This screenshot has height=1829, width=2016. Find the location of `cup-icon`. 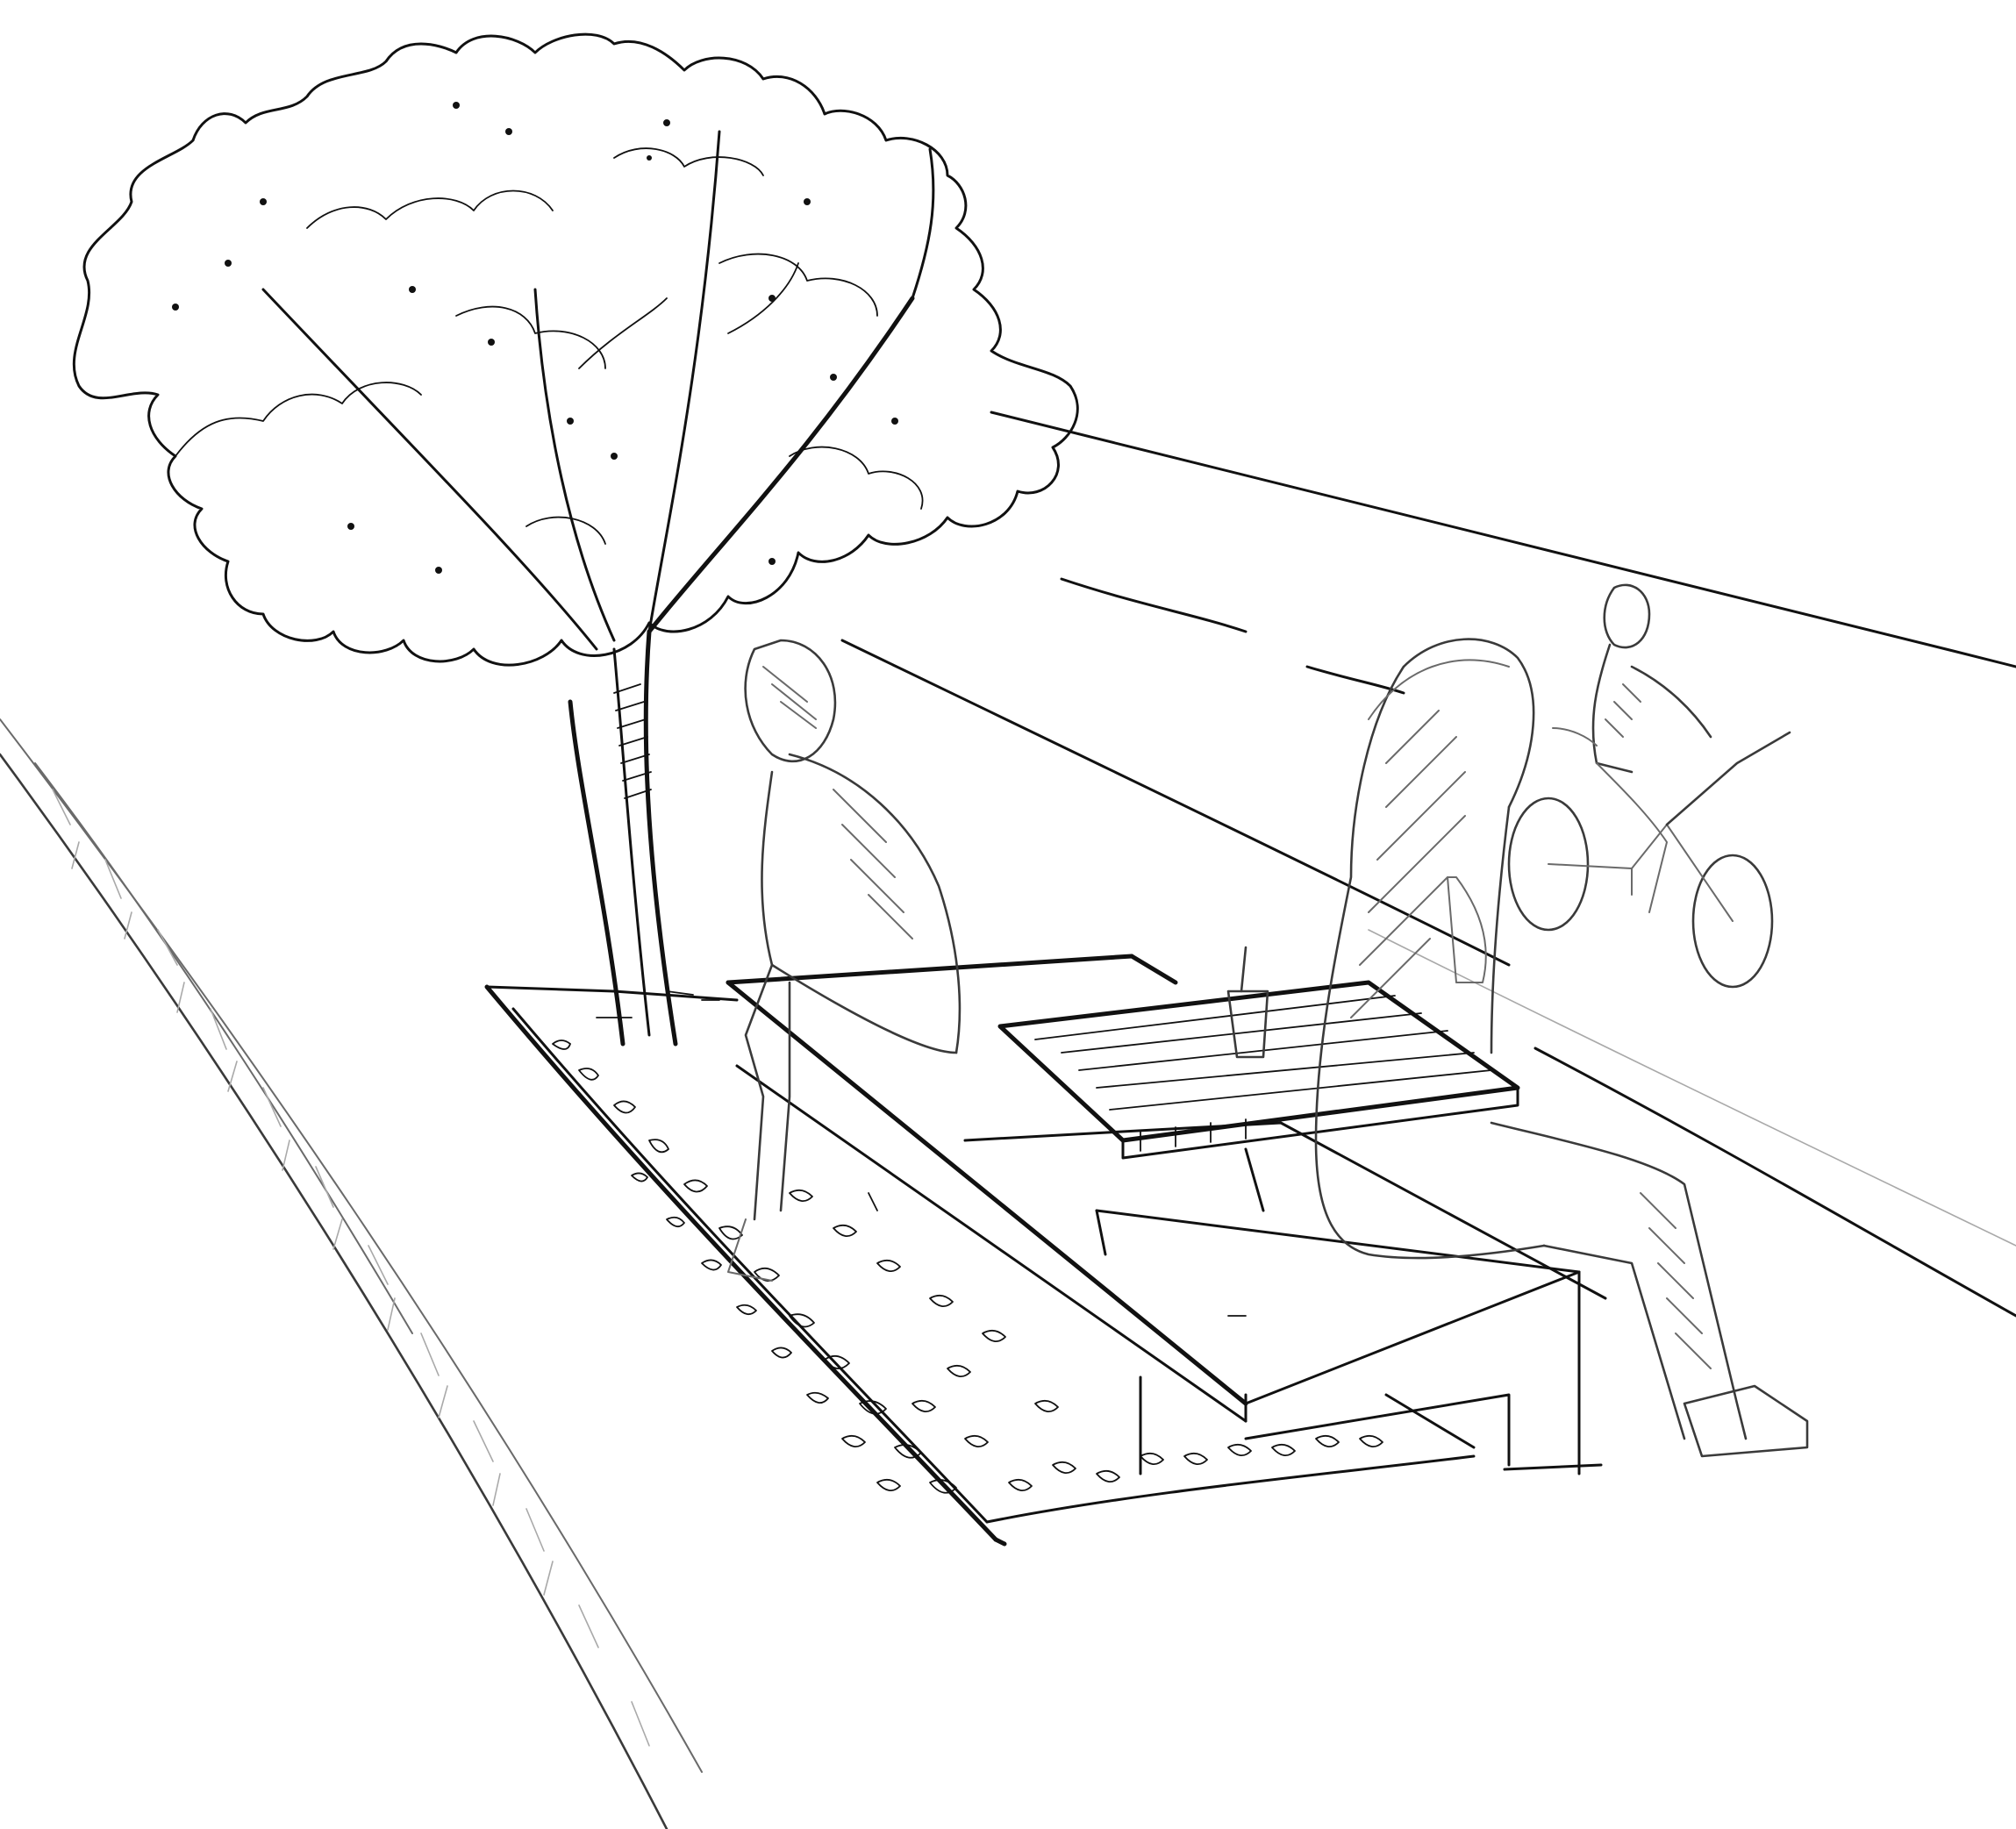

cup-icon is located at coordinates (1247, 1002).